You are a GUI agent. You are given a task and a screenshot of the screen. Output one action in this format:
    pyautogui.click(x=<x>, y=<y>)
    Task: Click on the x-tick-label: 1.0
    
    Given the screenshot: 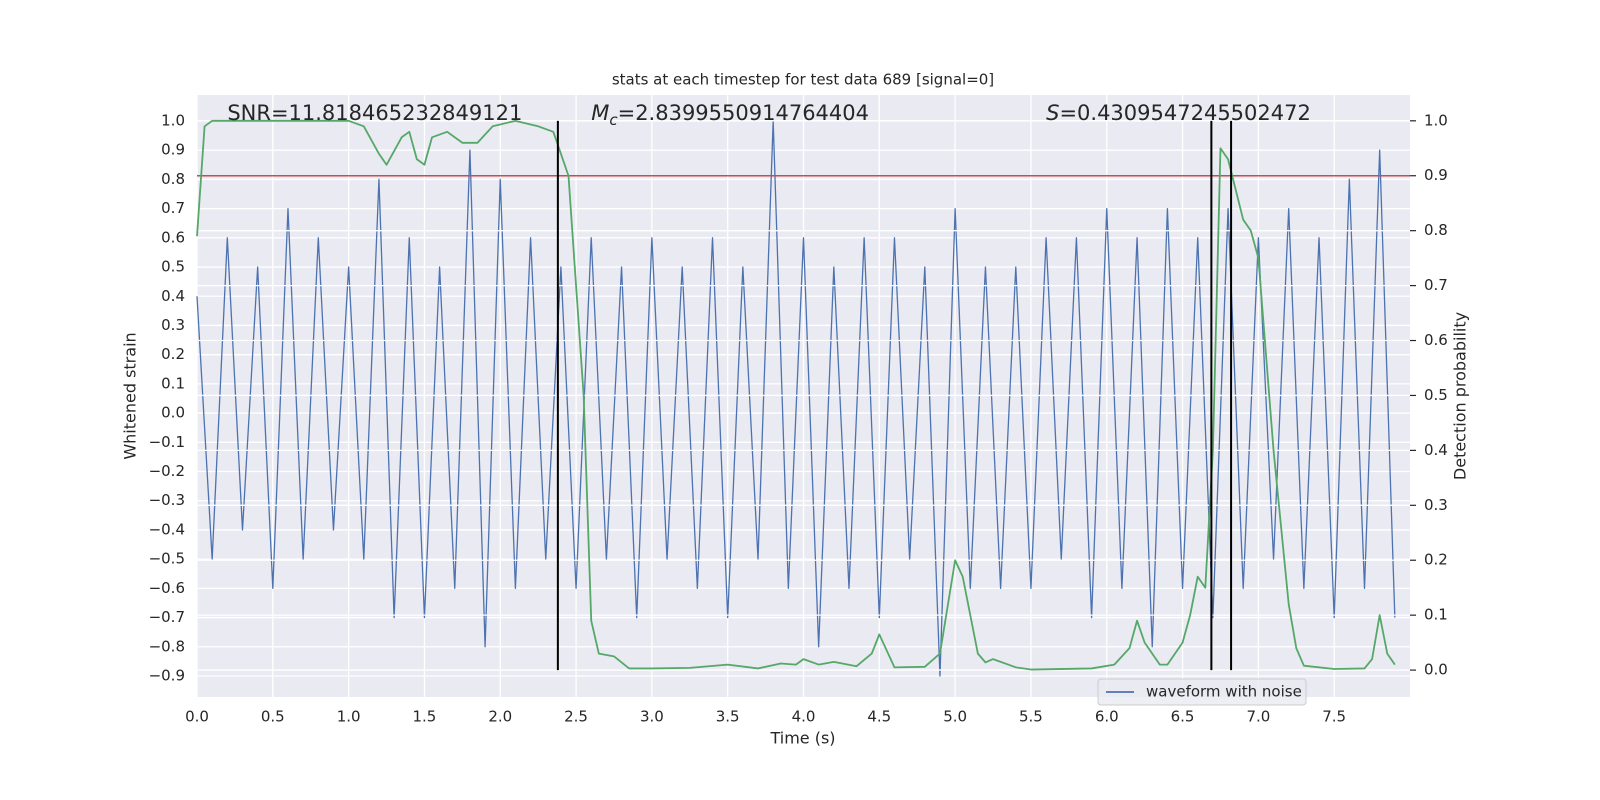 What is the action you would take?
    pyautogui.click(x=349, y=717)
    